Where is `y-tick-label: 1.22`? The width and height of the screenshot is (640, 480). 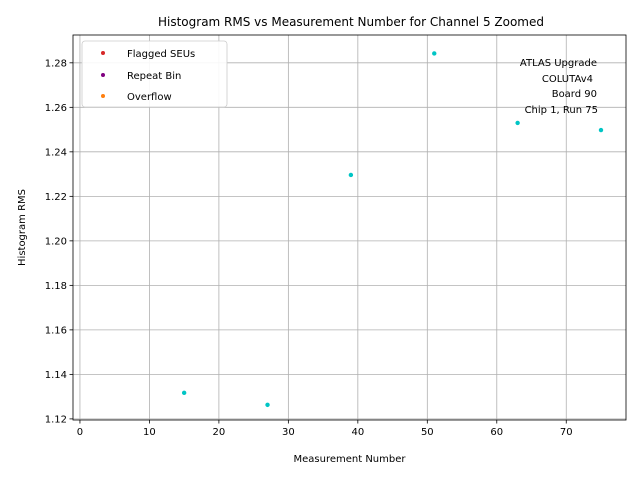 y-tick-label: 1.22 is located at coordinates (56, 197).